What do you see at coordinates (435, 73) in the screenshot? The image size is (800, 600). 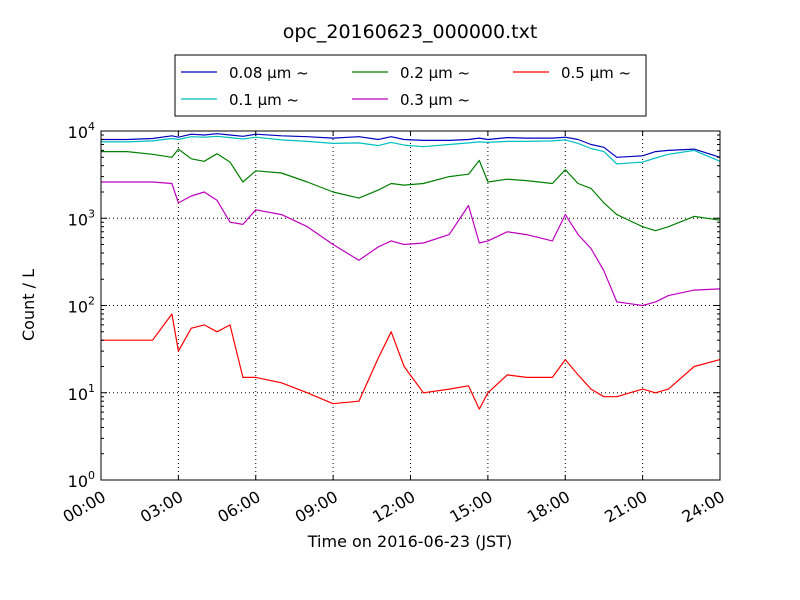 I see `legend-label: 0.2 µm ~` at bounding box center [435, 73].